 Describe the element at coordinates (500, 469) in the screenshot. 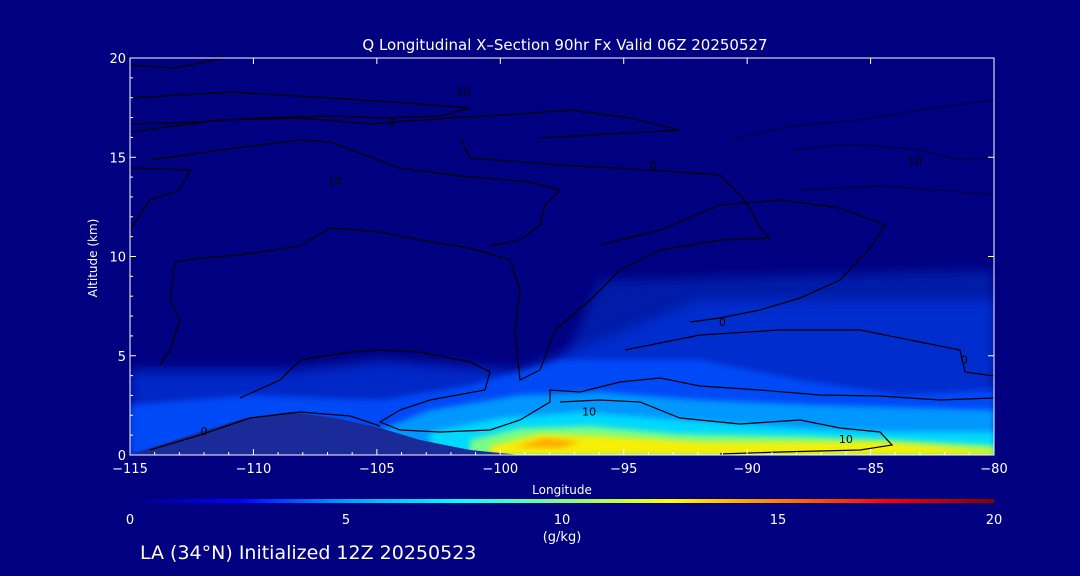

I see `x-tick-label: −100` at that location.